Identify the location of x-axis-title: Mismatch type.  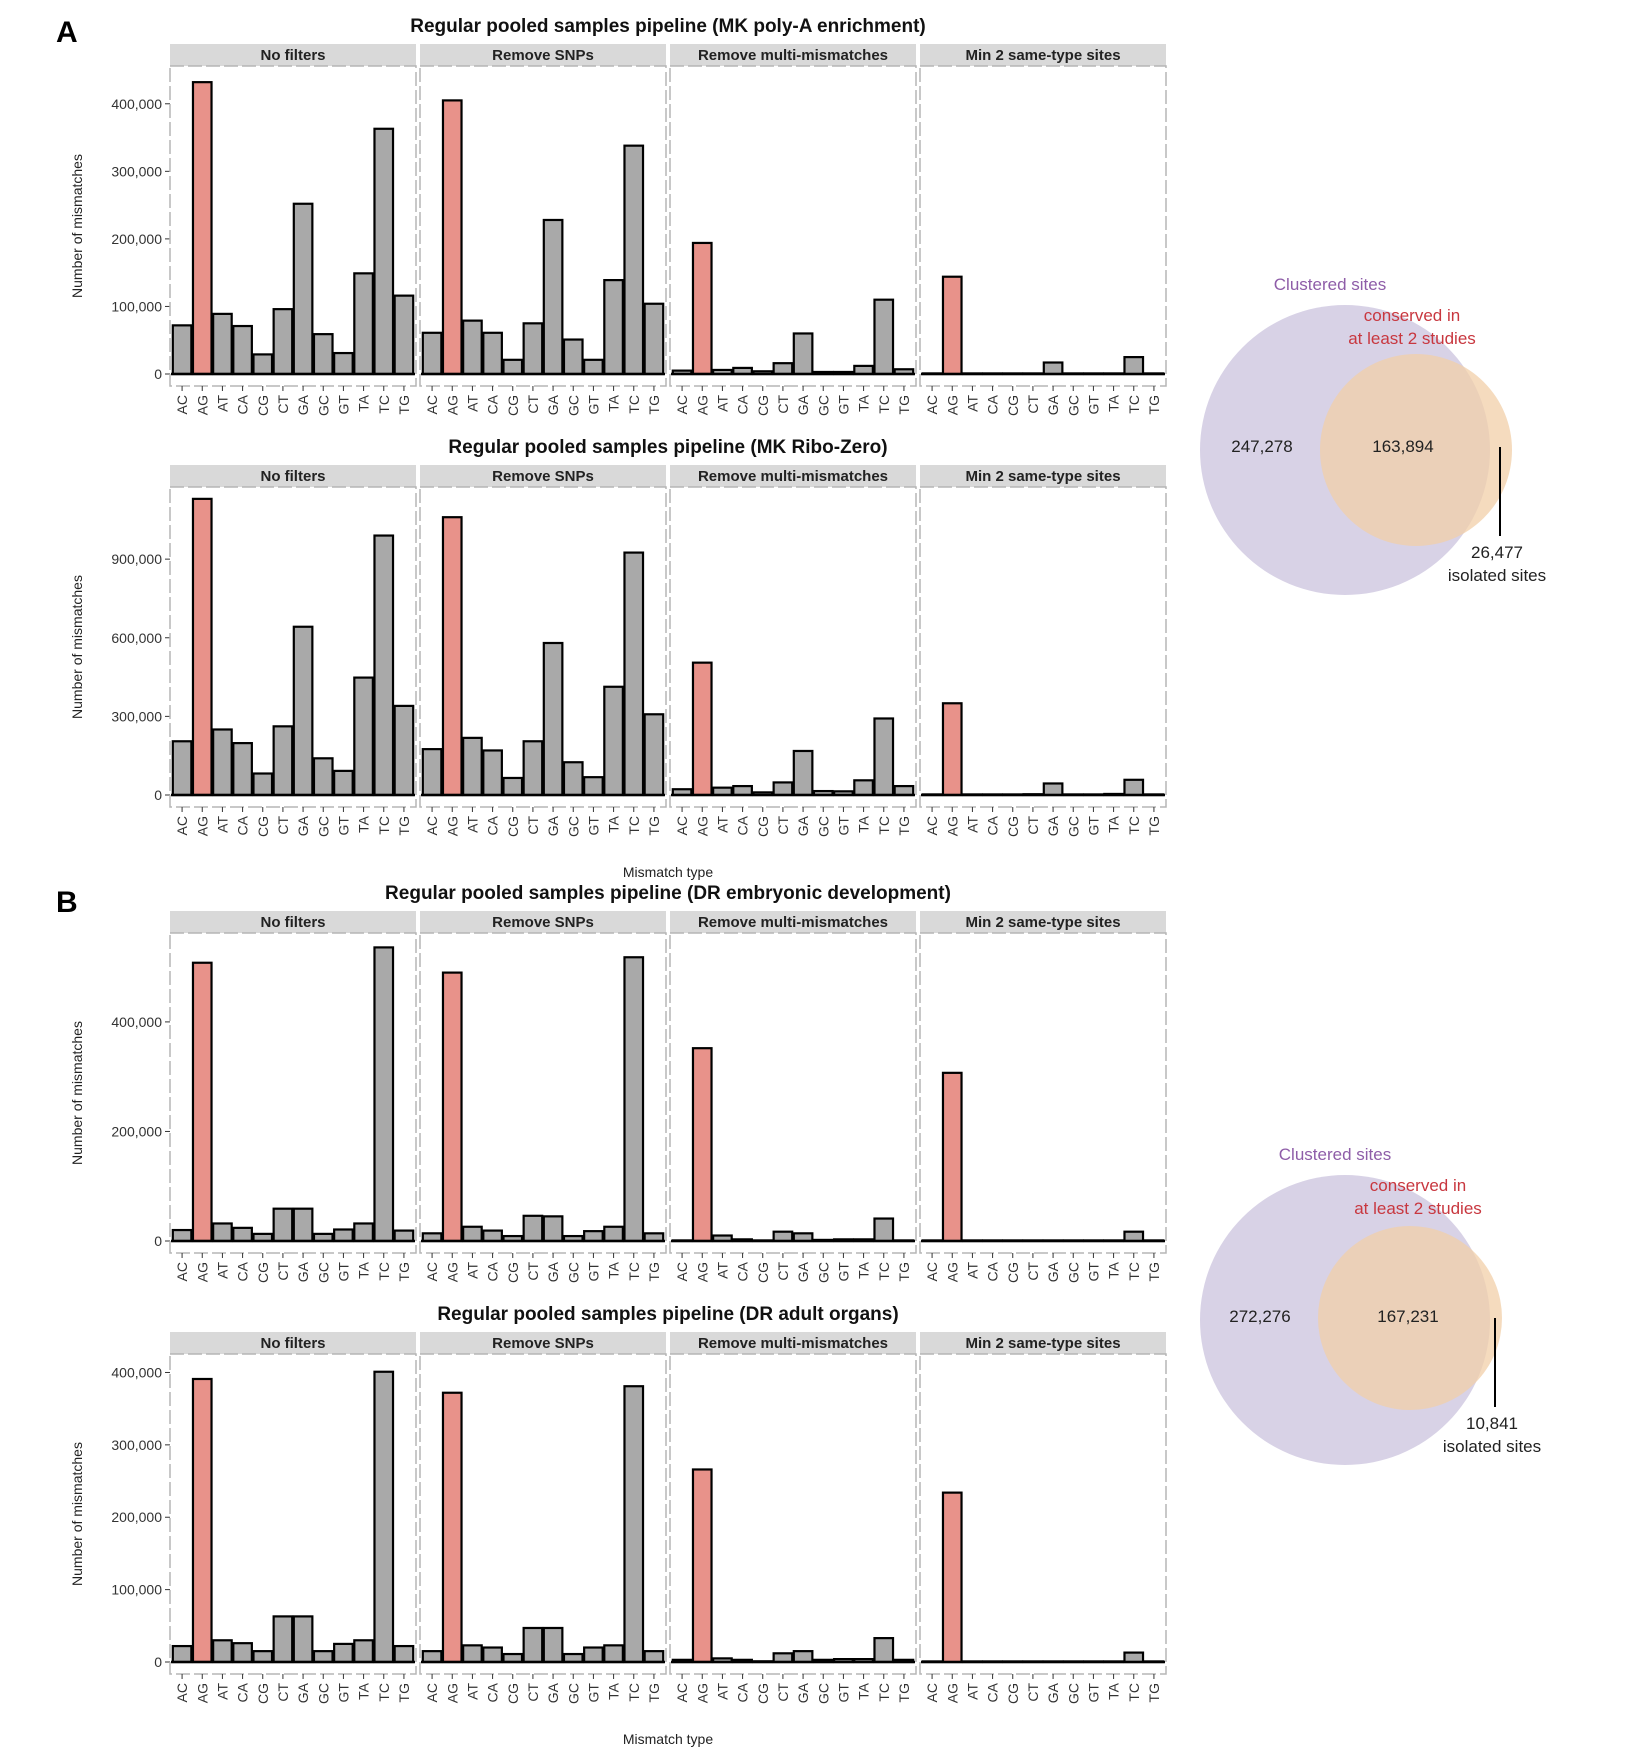
(668, 1739).